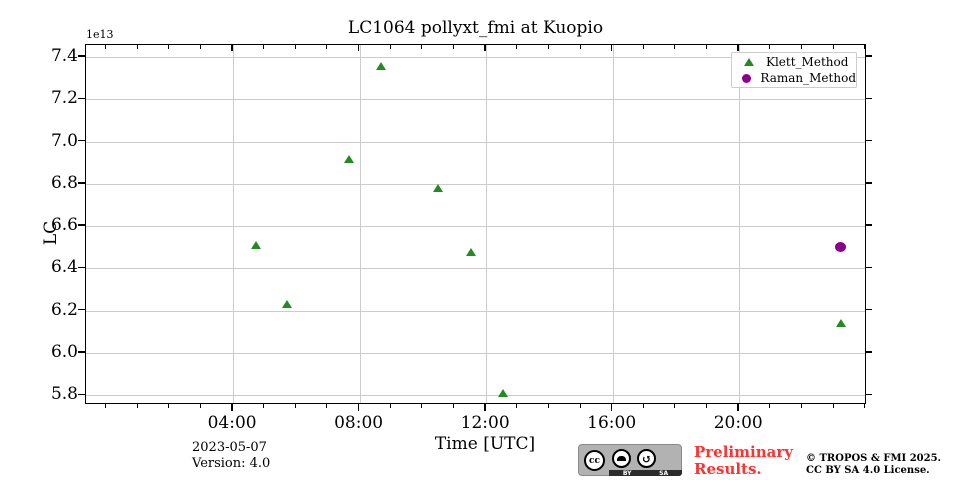 The width and height of the screenshot is (960, 480). What do you see at coordinates (64, 309) in the screenshot?
I see `y-tick-label: 6.2` at bounding box center [64, 309].